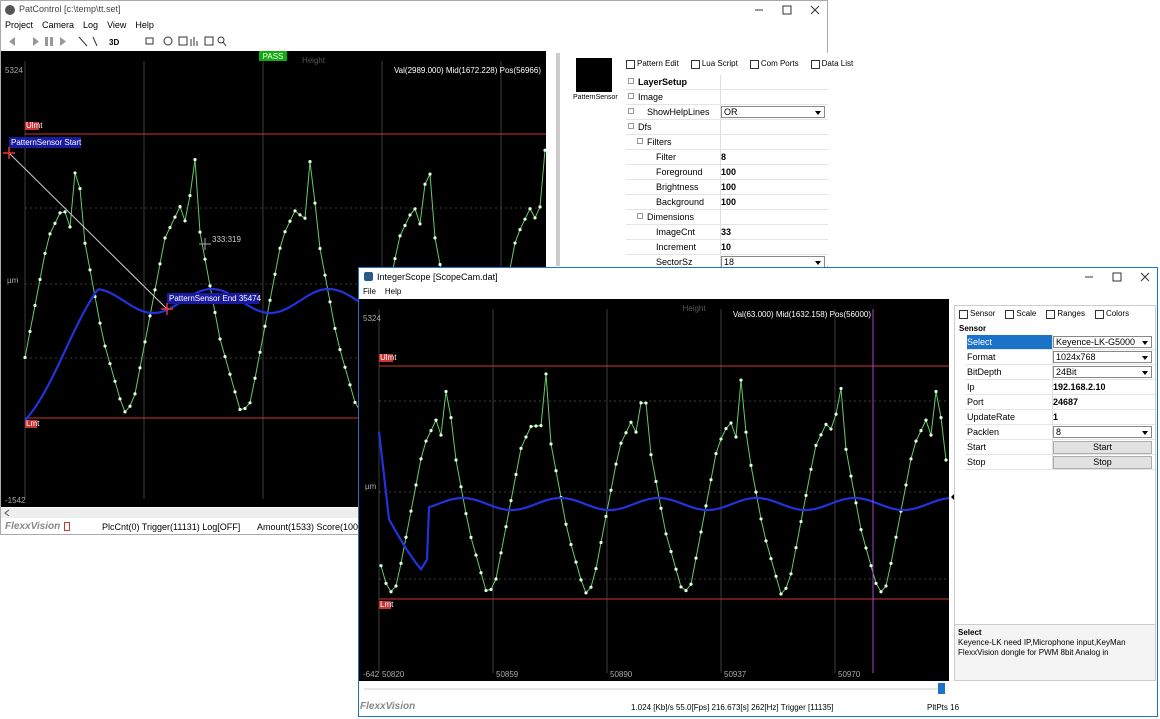  What do you see at coordinates (1020, 314) in the screenshot?
I see `tab: Scale` at bounding box center [1020, 314].